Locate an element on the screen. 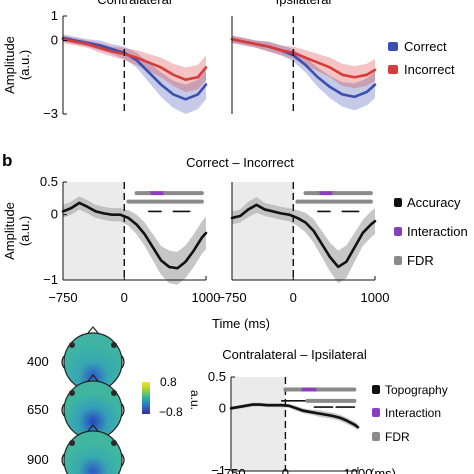 This screenshot has width=474, height=474. chart-b-ipsilateral: −750 0 1000 is located at coordinates (303, 243).